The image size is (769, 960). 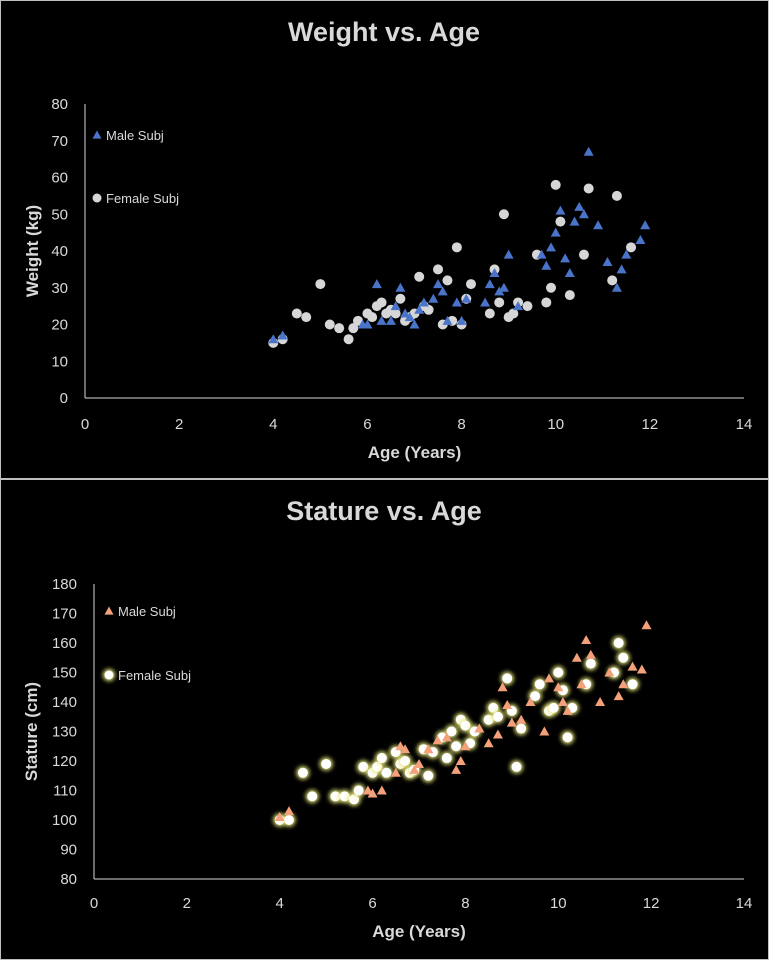 What do you see at coordinates (59, 251) in the screenshot?
I see `y-tick-label: 40` at bounding box center [59, 251].